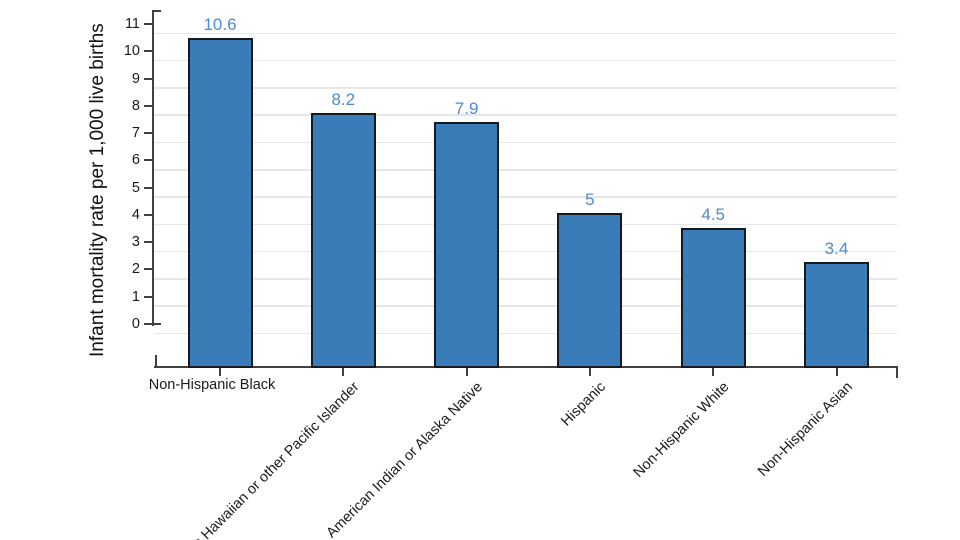  I want to click on y-axis-spine, so click(153, 168).